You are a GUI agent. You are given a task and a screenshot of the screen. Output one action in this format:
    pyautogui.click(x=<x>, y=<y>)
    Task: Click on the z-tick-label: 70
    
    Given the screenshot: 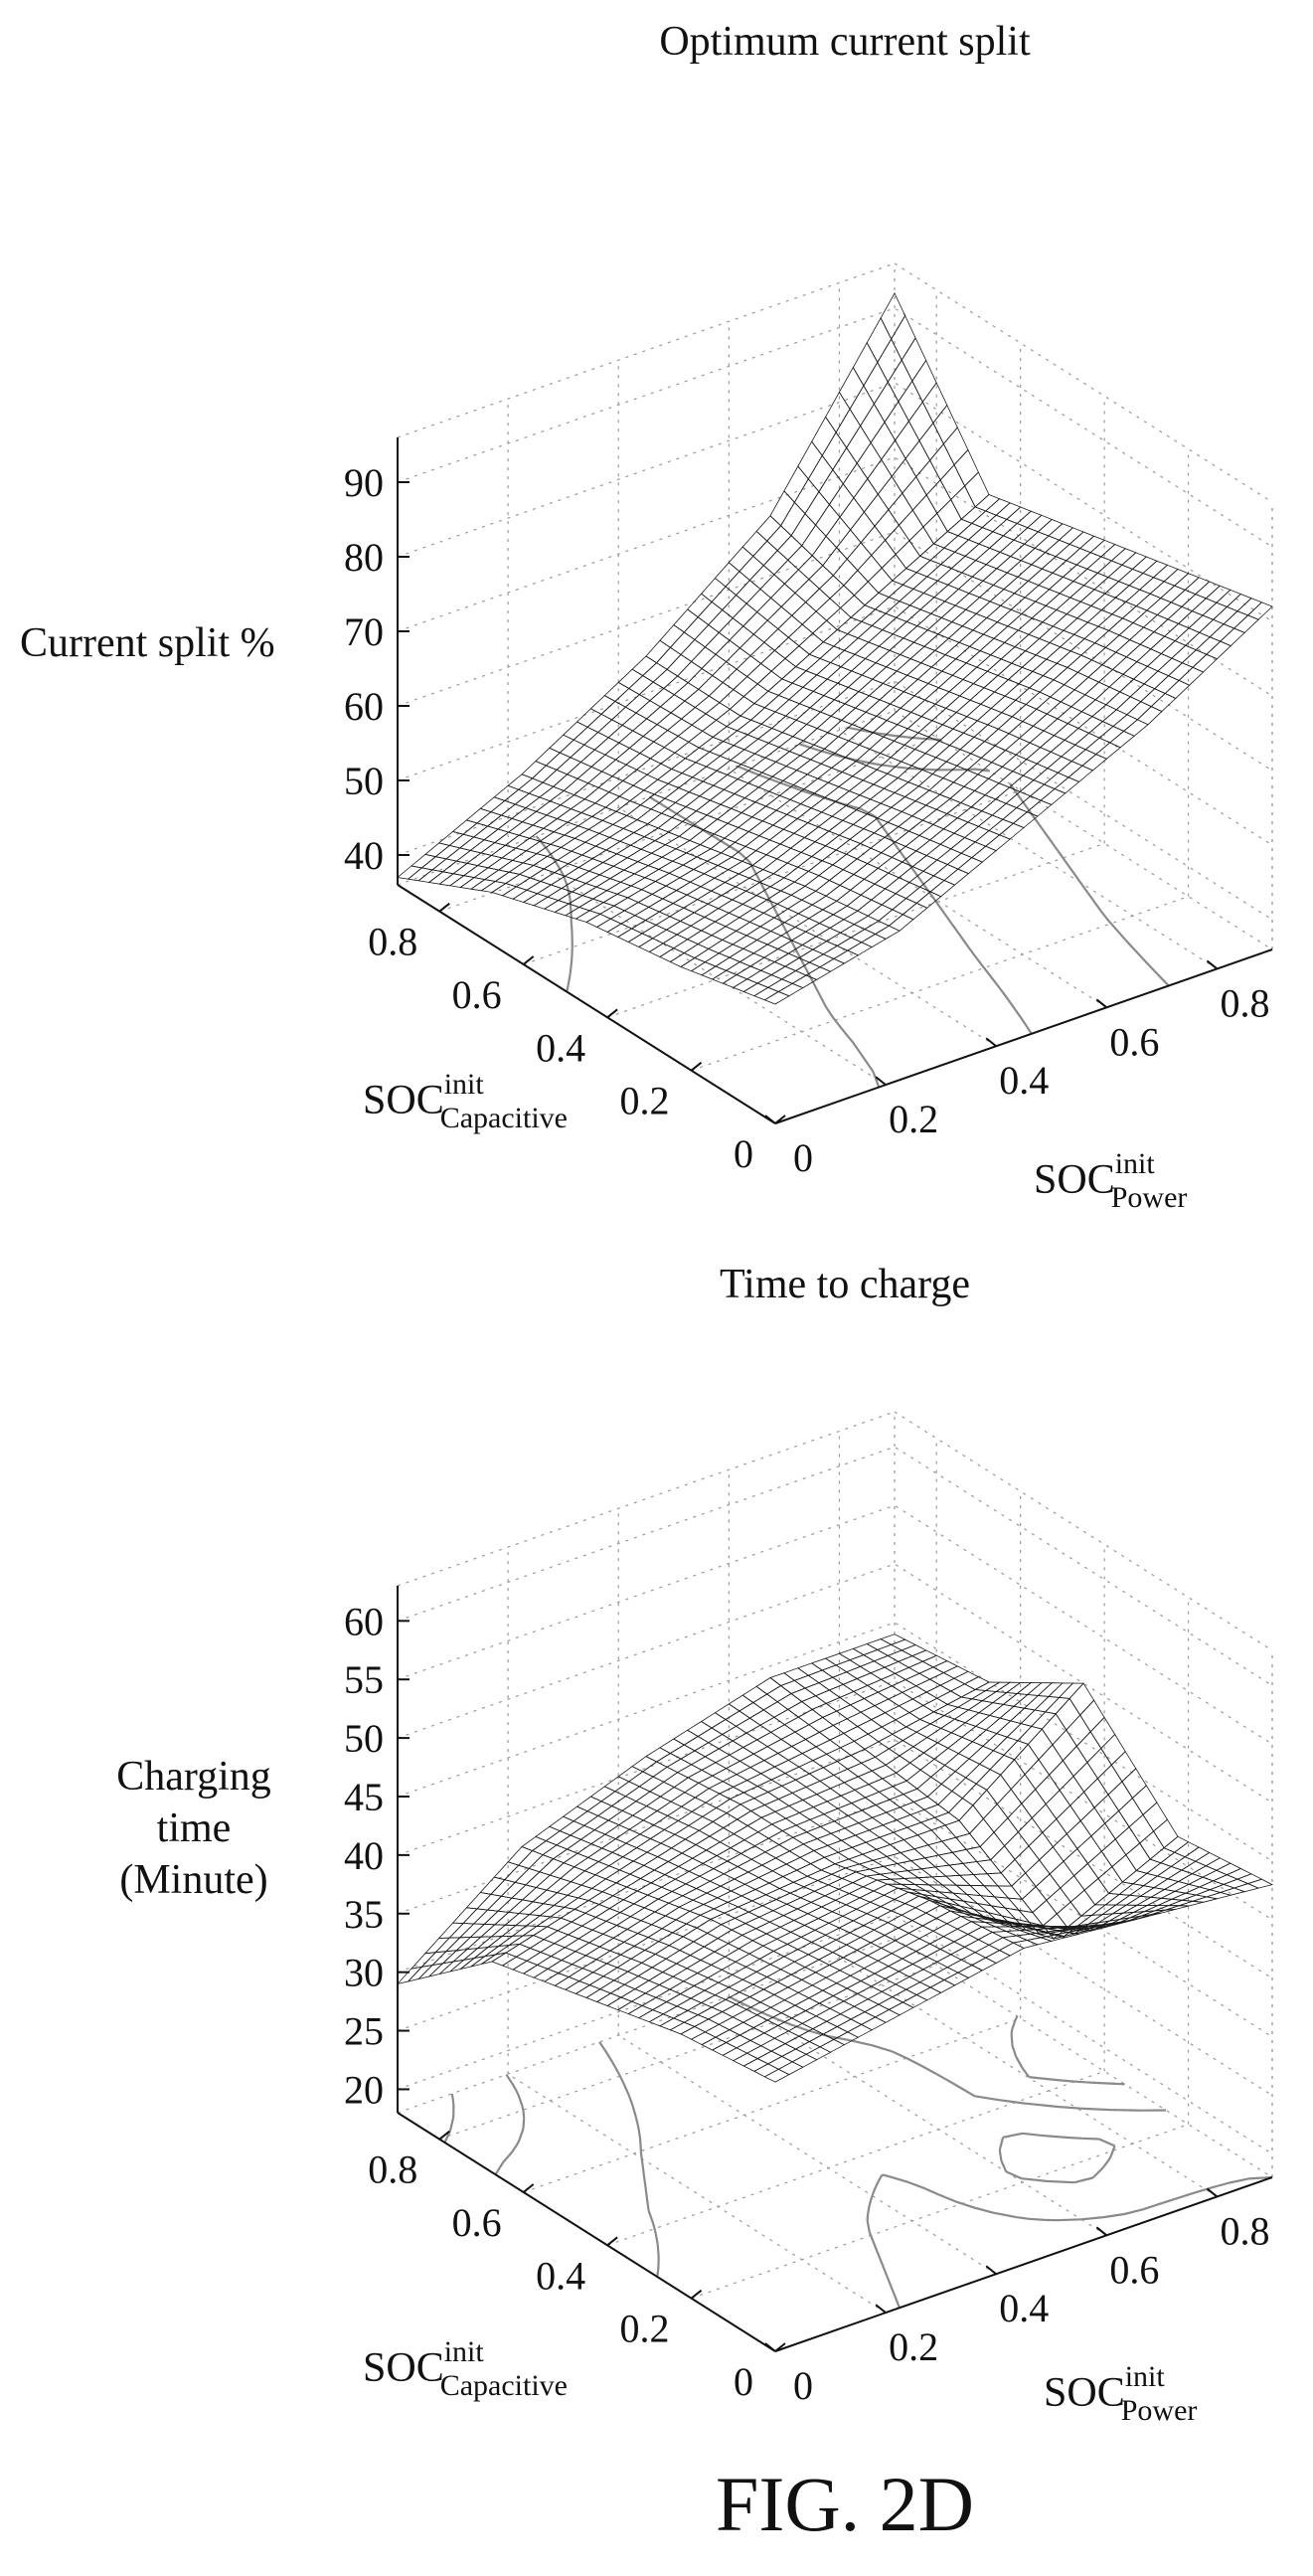 What is the action you would take?
    pyautogui.click(x=364, y=631)
    